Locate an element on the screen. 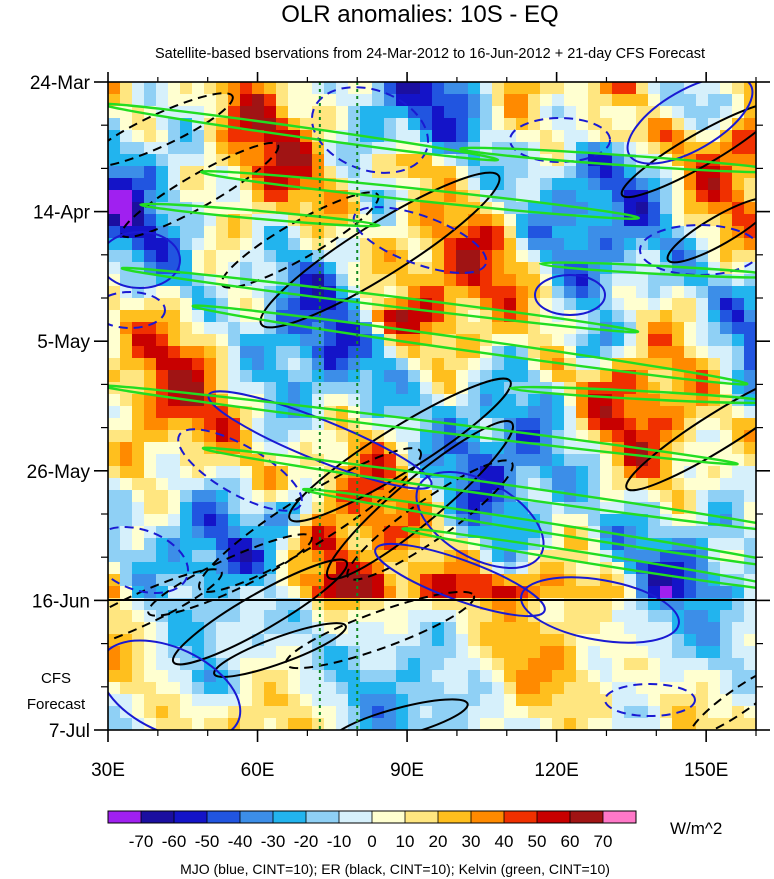  er-contour is located at coordinates (711, 230).